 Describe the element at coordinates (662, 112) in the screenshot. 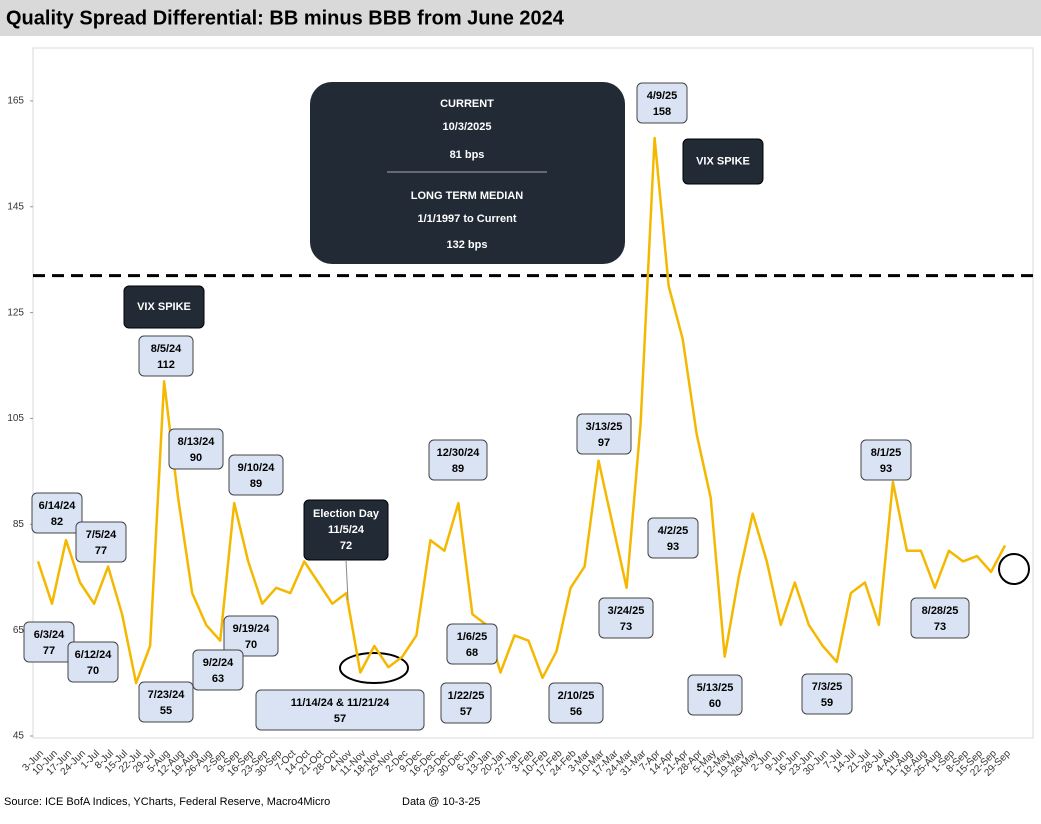

I see `annotation-value: 158` at that location.